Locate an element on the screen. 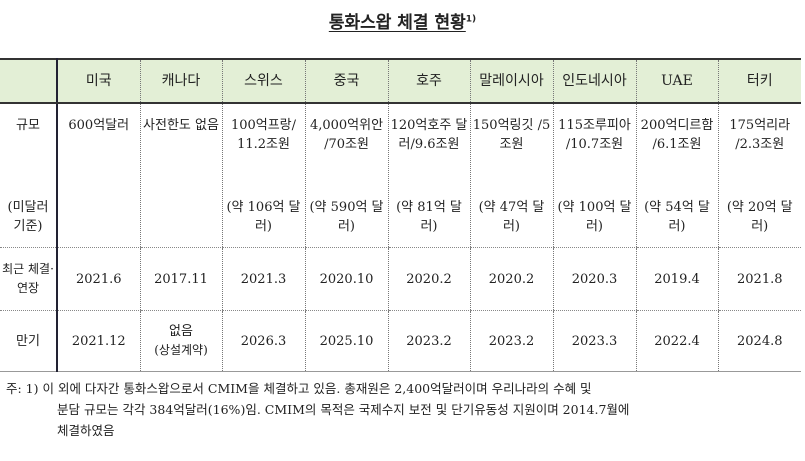  table-cell: 600억달러 is located at coordinates (98, 175).